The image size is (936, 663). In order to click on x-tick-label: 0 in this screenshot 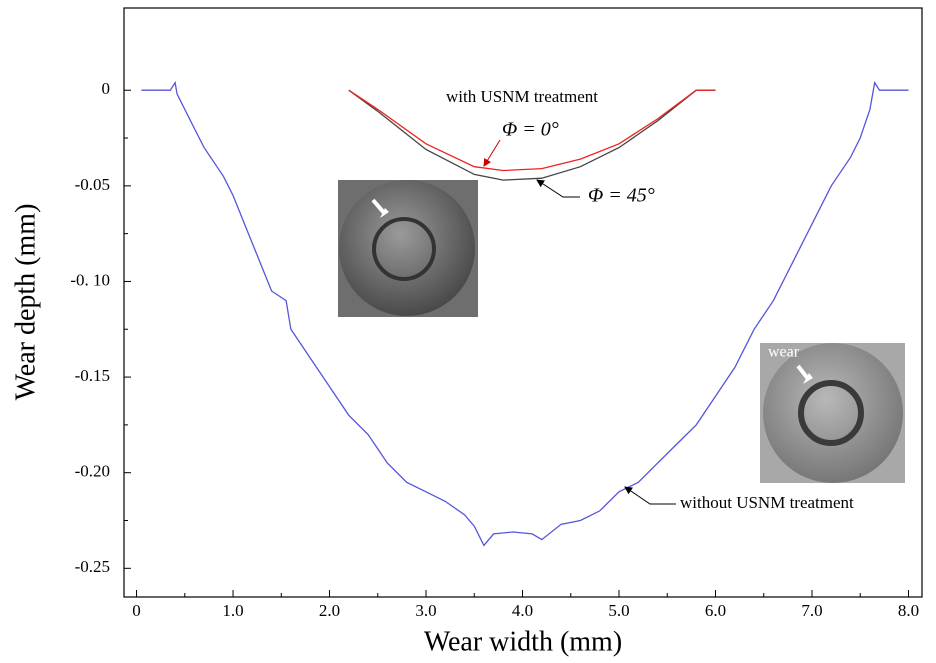, I will do `click(136, 610)`.